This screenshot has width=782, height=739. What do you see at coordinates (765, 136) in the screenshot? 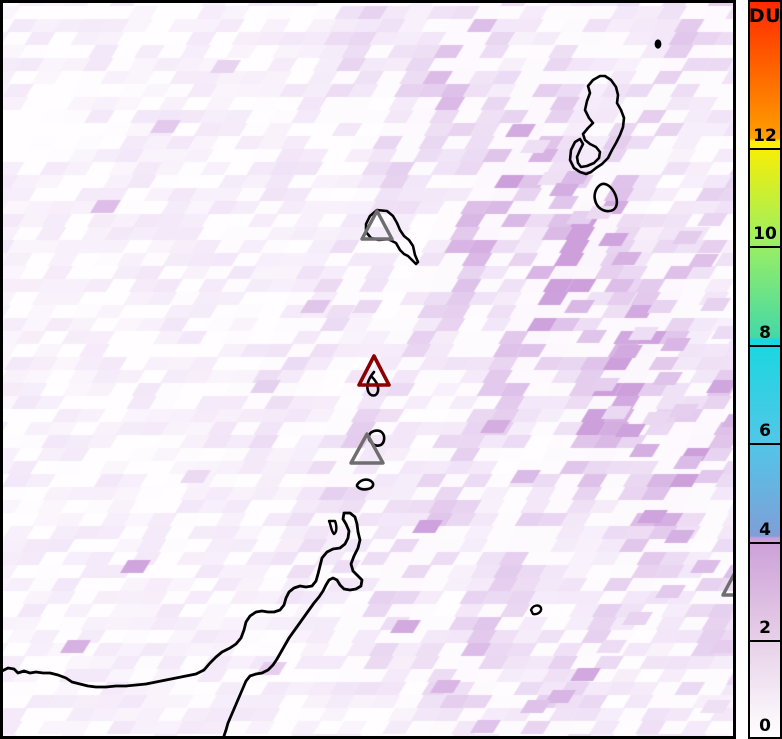
I see `colorbar-tick-label-12: 12` at bounding box center [765, 136].